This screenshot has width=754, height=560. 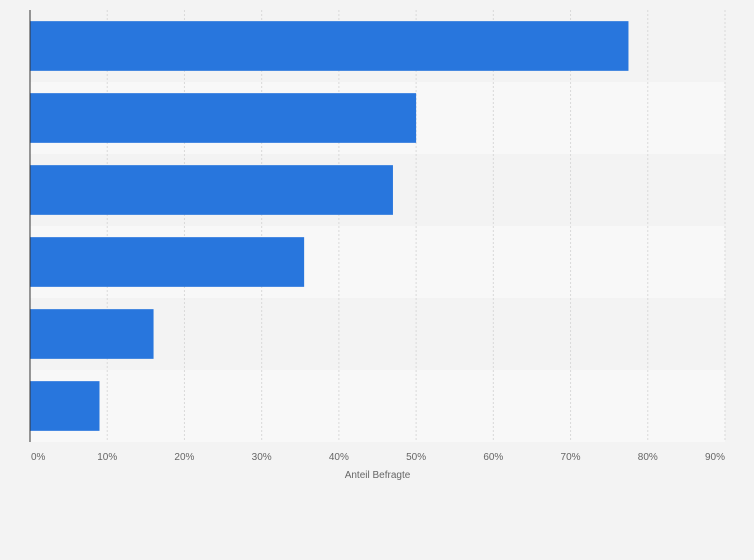 I want to click on x-tick-label: 80%, so click(x=648, y=457).